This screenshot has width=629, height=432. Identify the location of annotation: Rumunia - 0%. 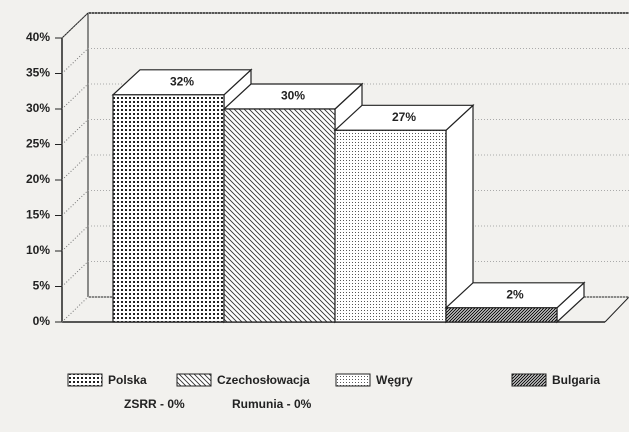
(272, 404).